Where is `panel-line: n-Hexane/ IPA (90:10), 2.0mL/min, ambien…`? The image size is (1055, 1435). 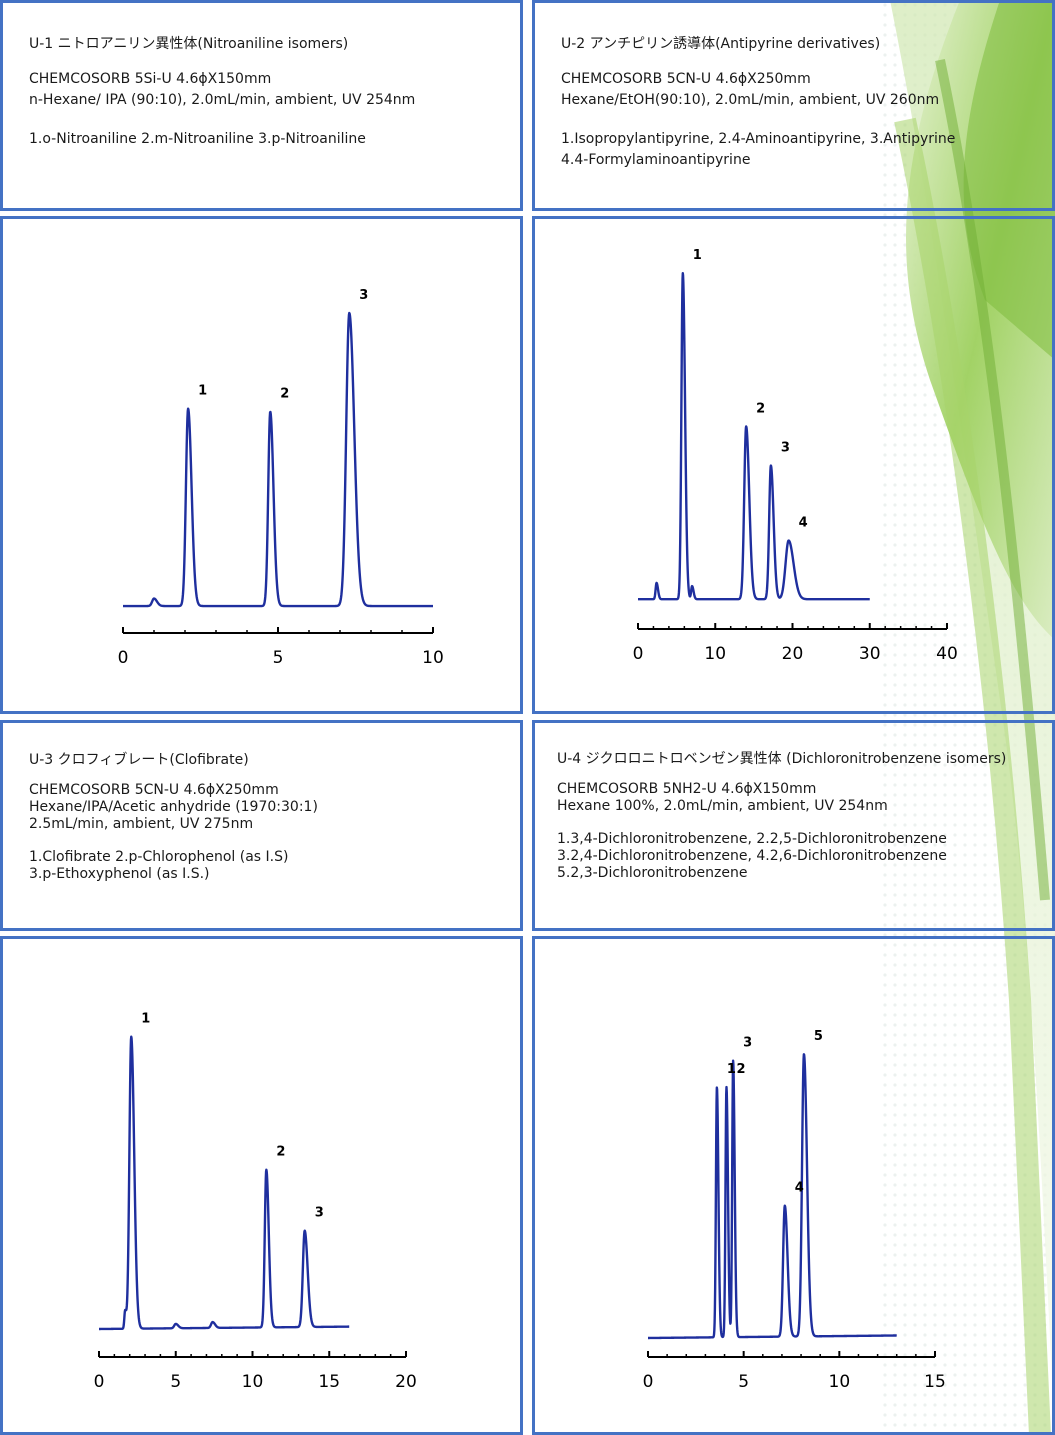
panel-line: n-Hexane/ IPA (90:10), 2.0mL/min, ambien… is located at coordinates (222, 100).